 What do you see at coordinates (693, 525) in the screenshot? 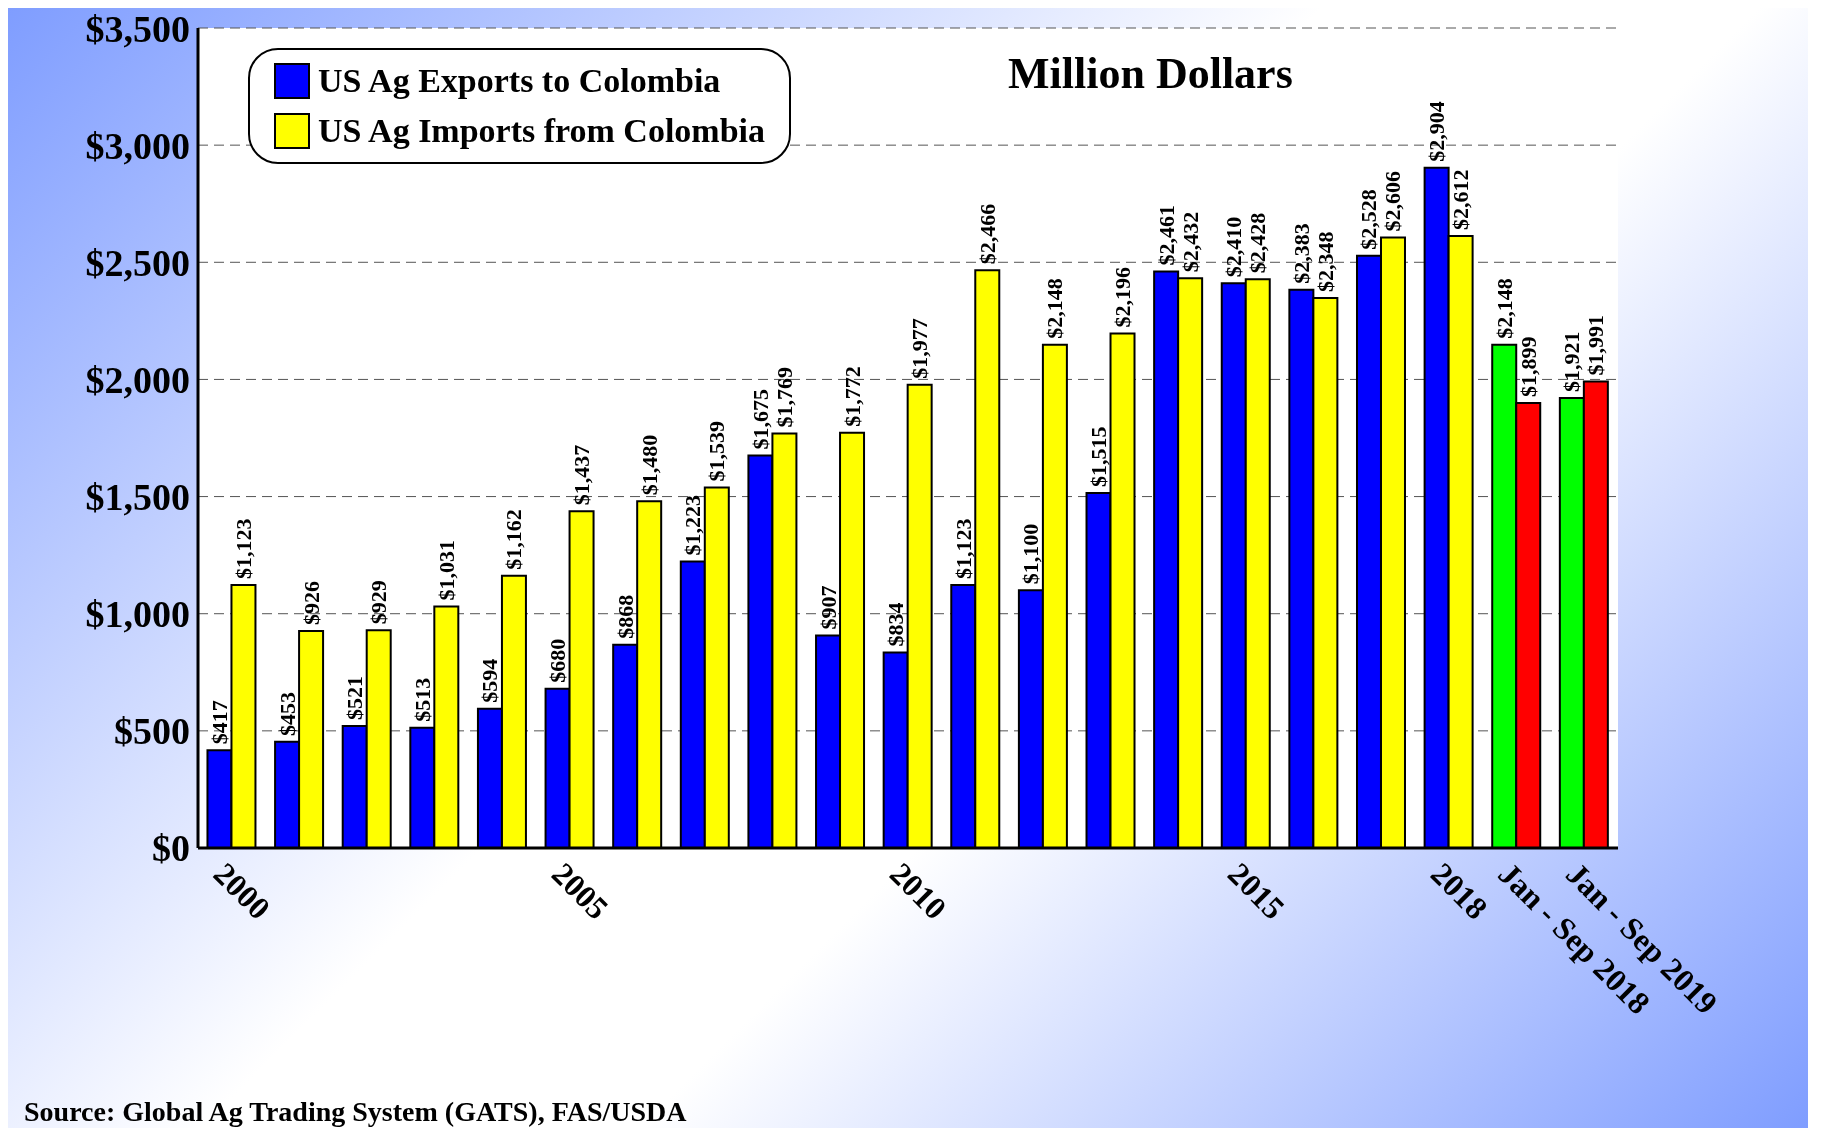
I see `data-label: $1,223` at bounding box center [693, 525].